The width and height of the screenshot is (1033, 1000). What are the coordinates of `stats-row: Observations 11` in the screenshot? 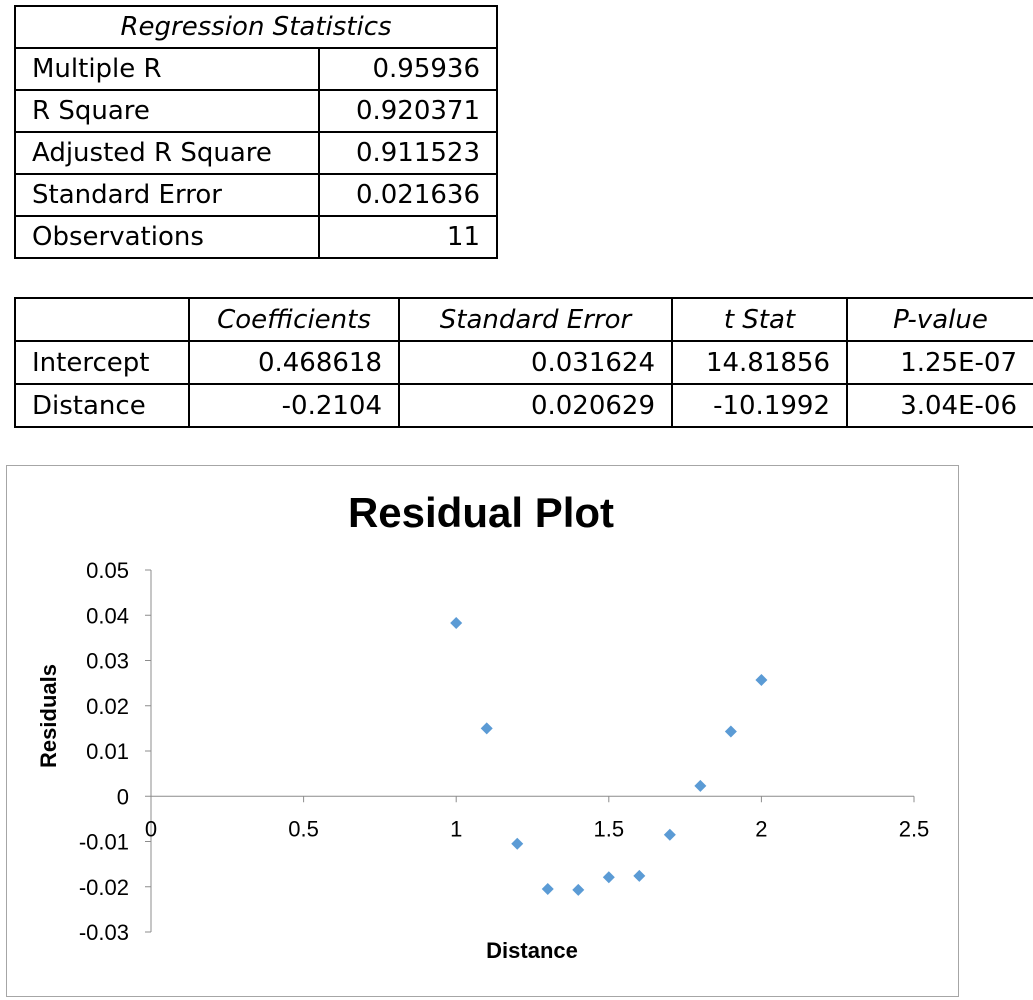 It's located at (256, 237).